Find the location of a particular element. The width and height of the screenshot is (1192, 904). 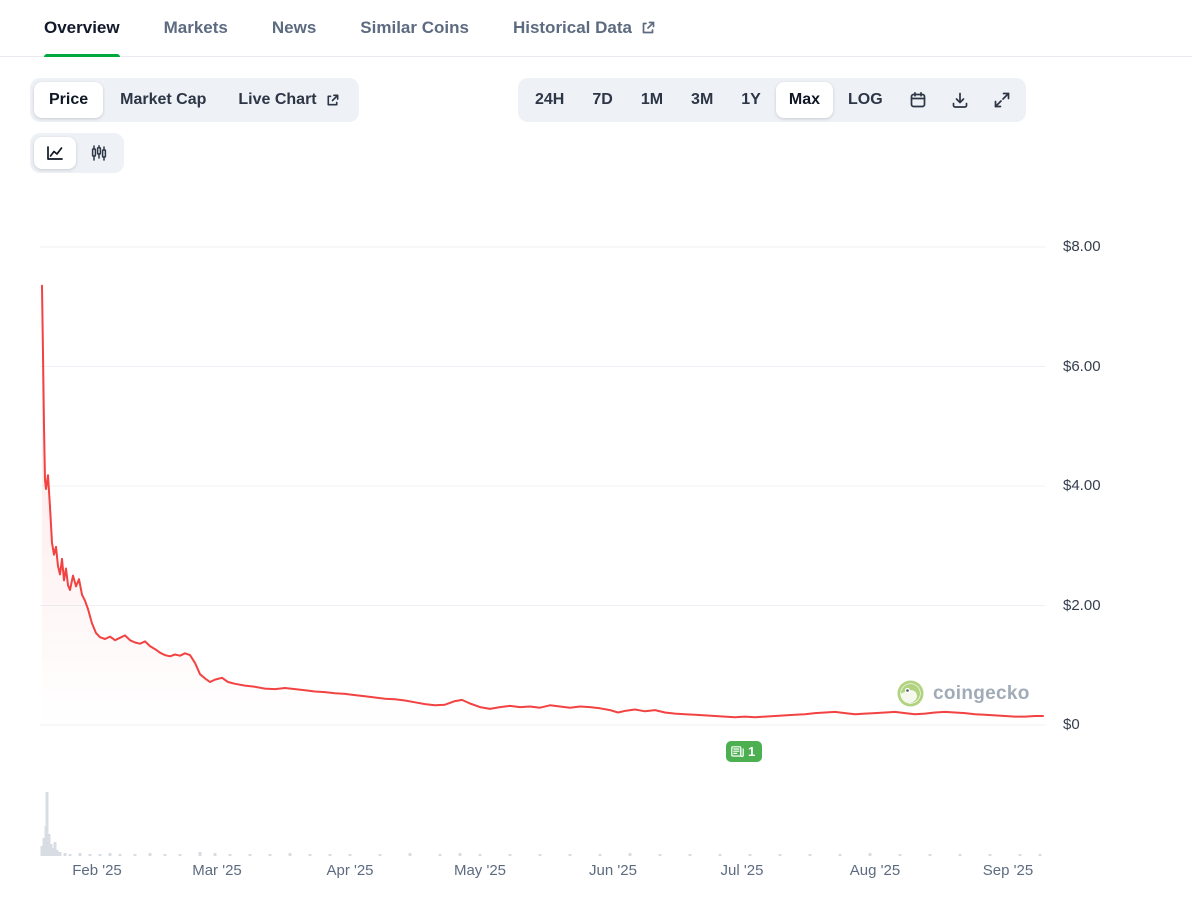

tab-news-label: News is located at coordinates (294, 27).